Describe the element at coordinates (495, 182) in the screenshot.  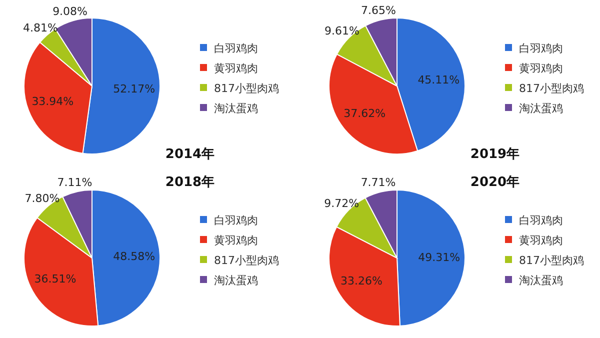
I see `chart-title: 2020年` at that location.